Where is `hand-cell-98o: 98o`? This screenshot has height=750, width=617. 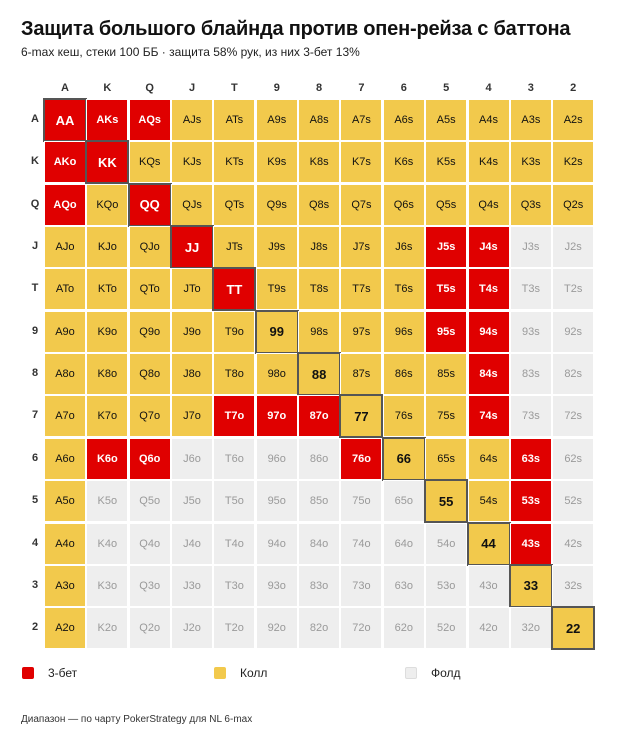
hand-cell-98o: 98o is located at coordinates (276, 374).